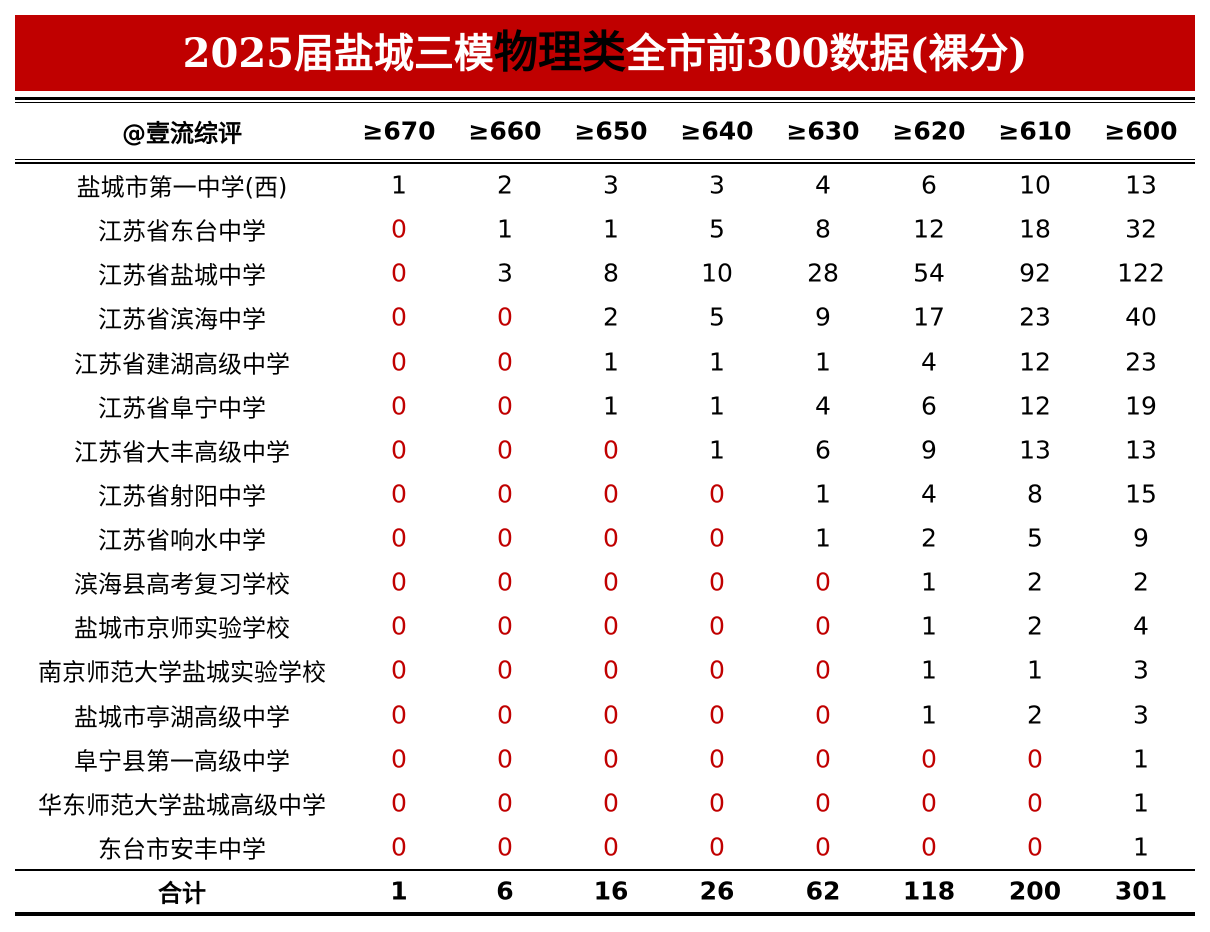 The height and width of the screenshot is (932, 1210). Describe the element at coordinates (182, 319) in the screenshot. I see `row-label: 江苏省滨海中学` at that location.